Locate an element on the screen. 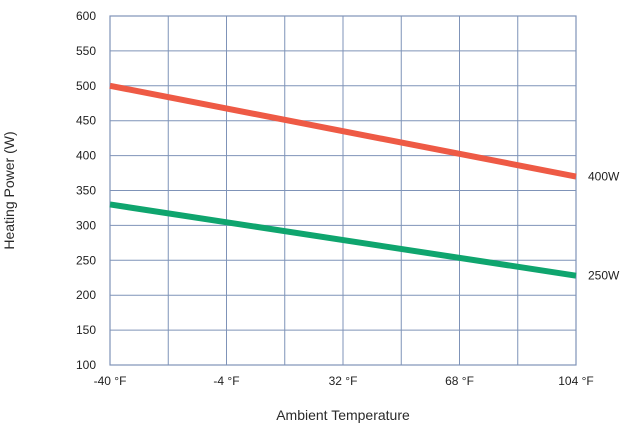 This screenshot has width=634, height=430. series-line-250w is located at coordinates (343, 240).